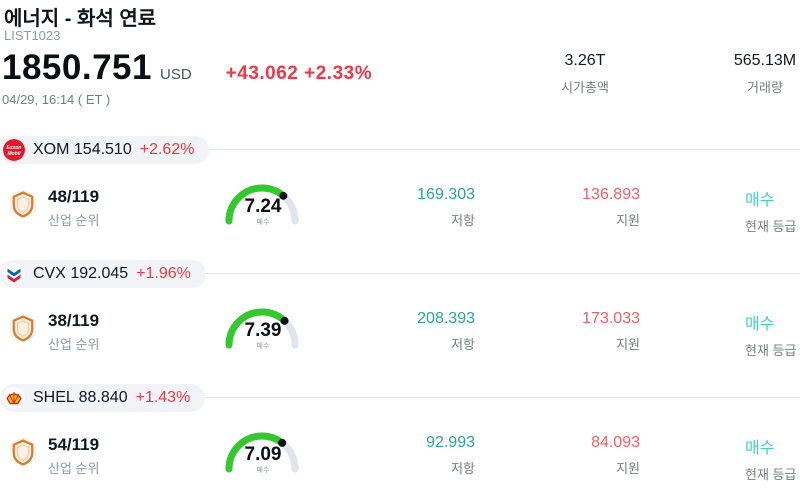  Describe the element at coordinates (80, 19) in the screenshot. I see `page-title: 에너지 - 화석 연료` at that location.